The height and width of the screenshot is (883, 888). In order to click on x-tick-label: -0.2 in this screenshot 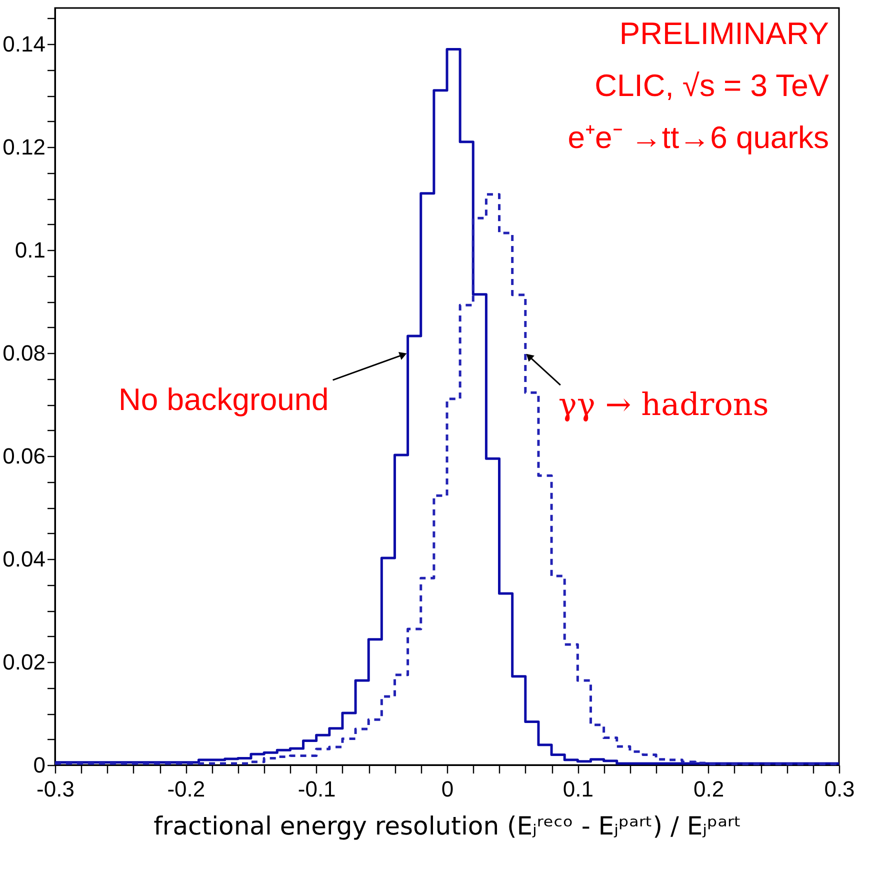, I will do `click(186, 789)`.